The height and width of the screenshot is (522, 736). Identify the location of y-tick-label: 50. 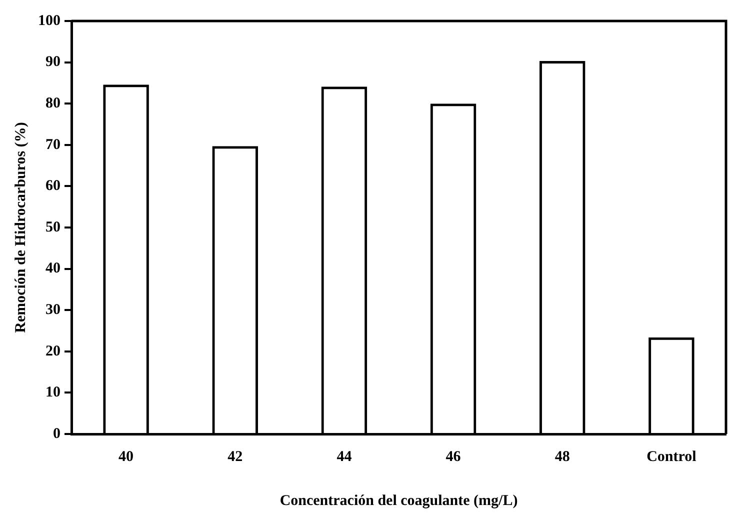
(53, 227).